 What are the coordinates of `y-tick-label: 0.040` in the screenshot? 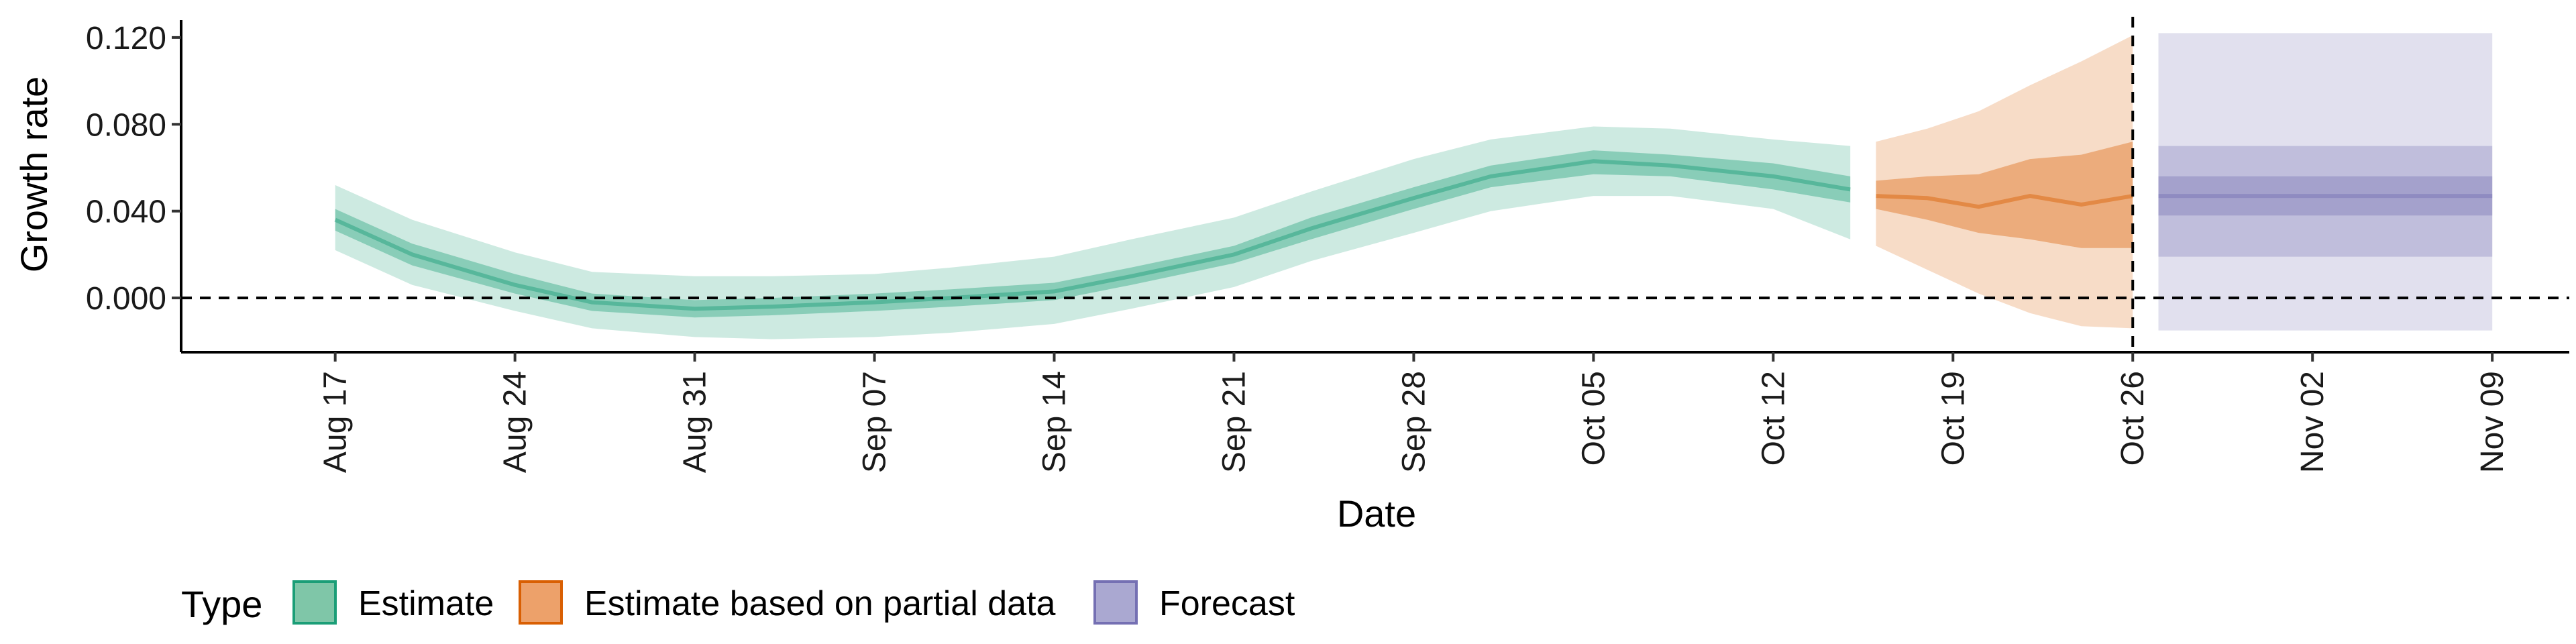 It's located at (126, 212).